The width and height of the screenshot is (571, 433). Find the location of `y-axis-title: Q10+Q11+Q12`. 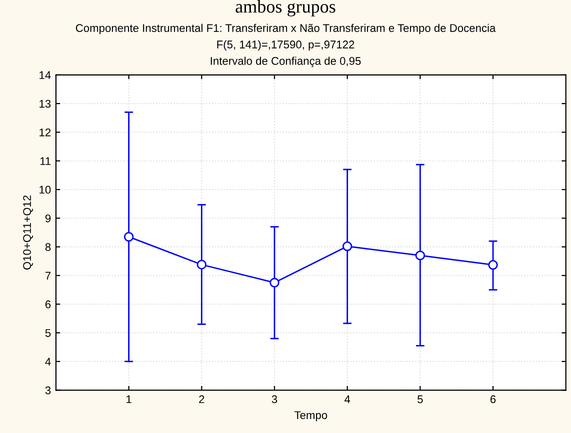

y-axis-title: Q10+Q11+Q12 is located at coordinates (28, 232).